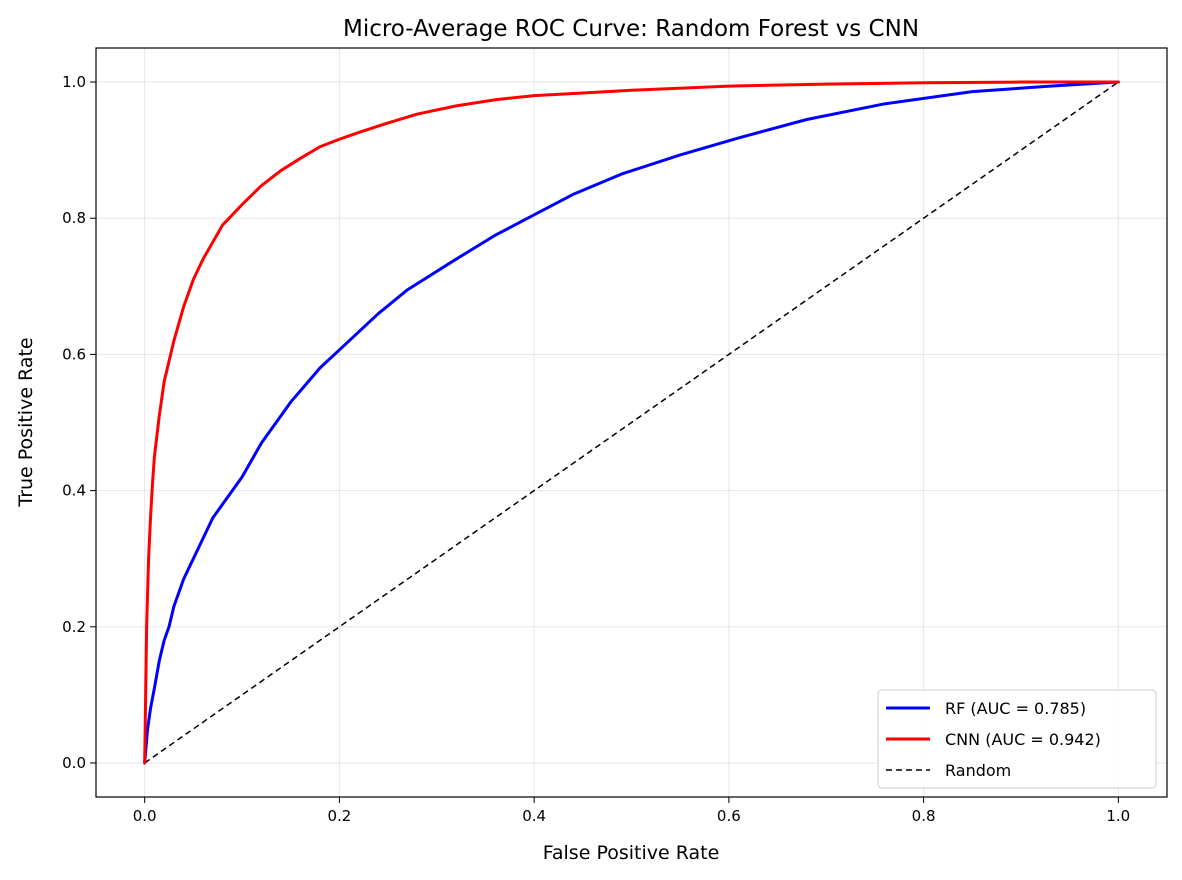 Image resolution: width=1182 pixels, height=880 pixels. What do you see at coordinates (74, 491) in the screenshot?
I see `y-tick-label: 0.4` at bounding box center [74, 491].